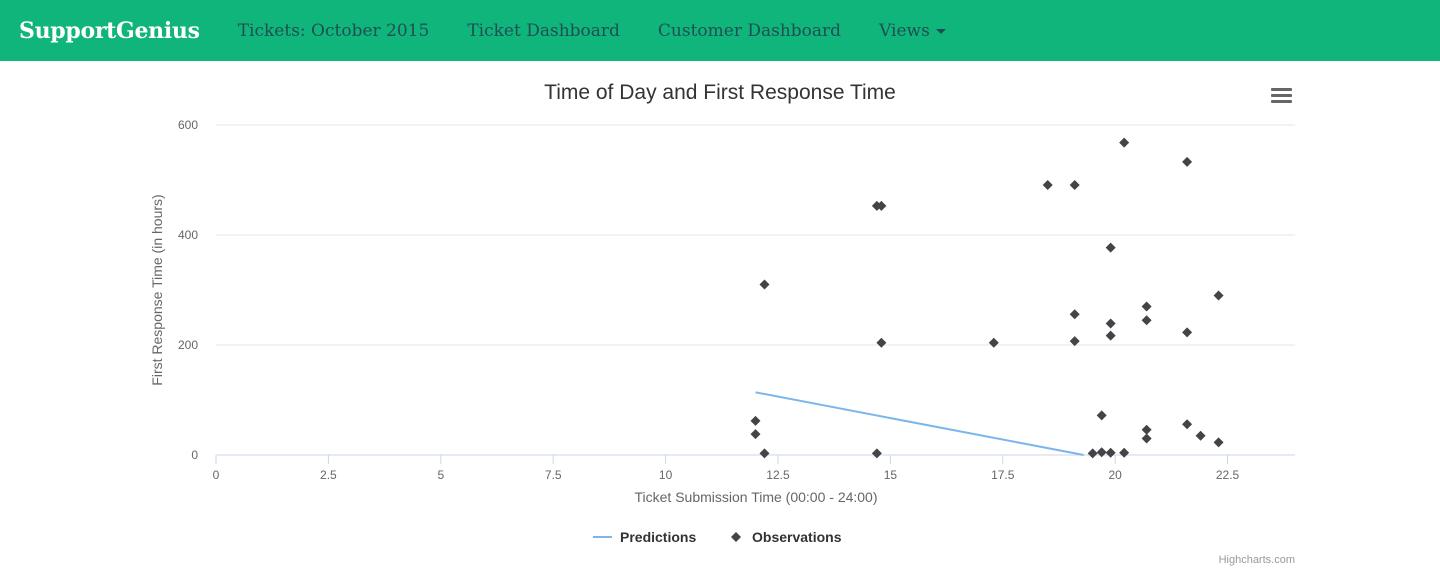 The height and width of the screenshot is (578, 1440). What do you see at coordinates (666, 475) in the screenshot?
I see `x-tick-label: 10` at bounding box center [666, 475].